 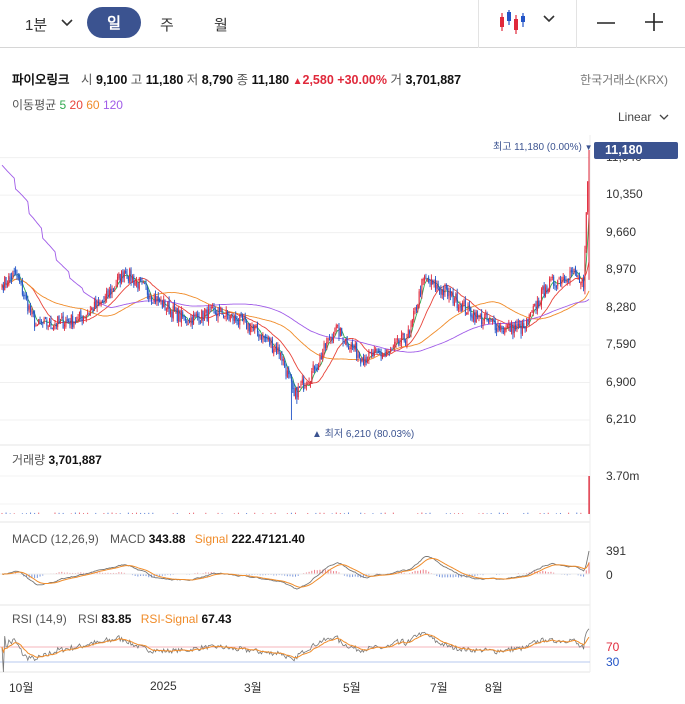 What do you see at coordinates (67, 104) in the screenshot?
I see `ma-legend: 이동평균 5 20 60 120` at bounding box center [67, 104].